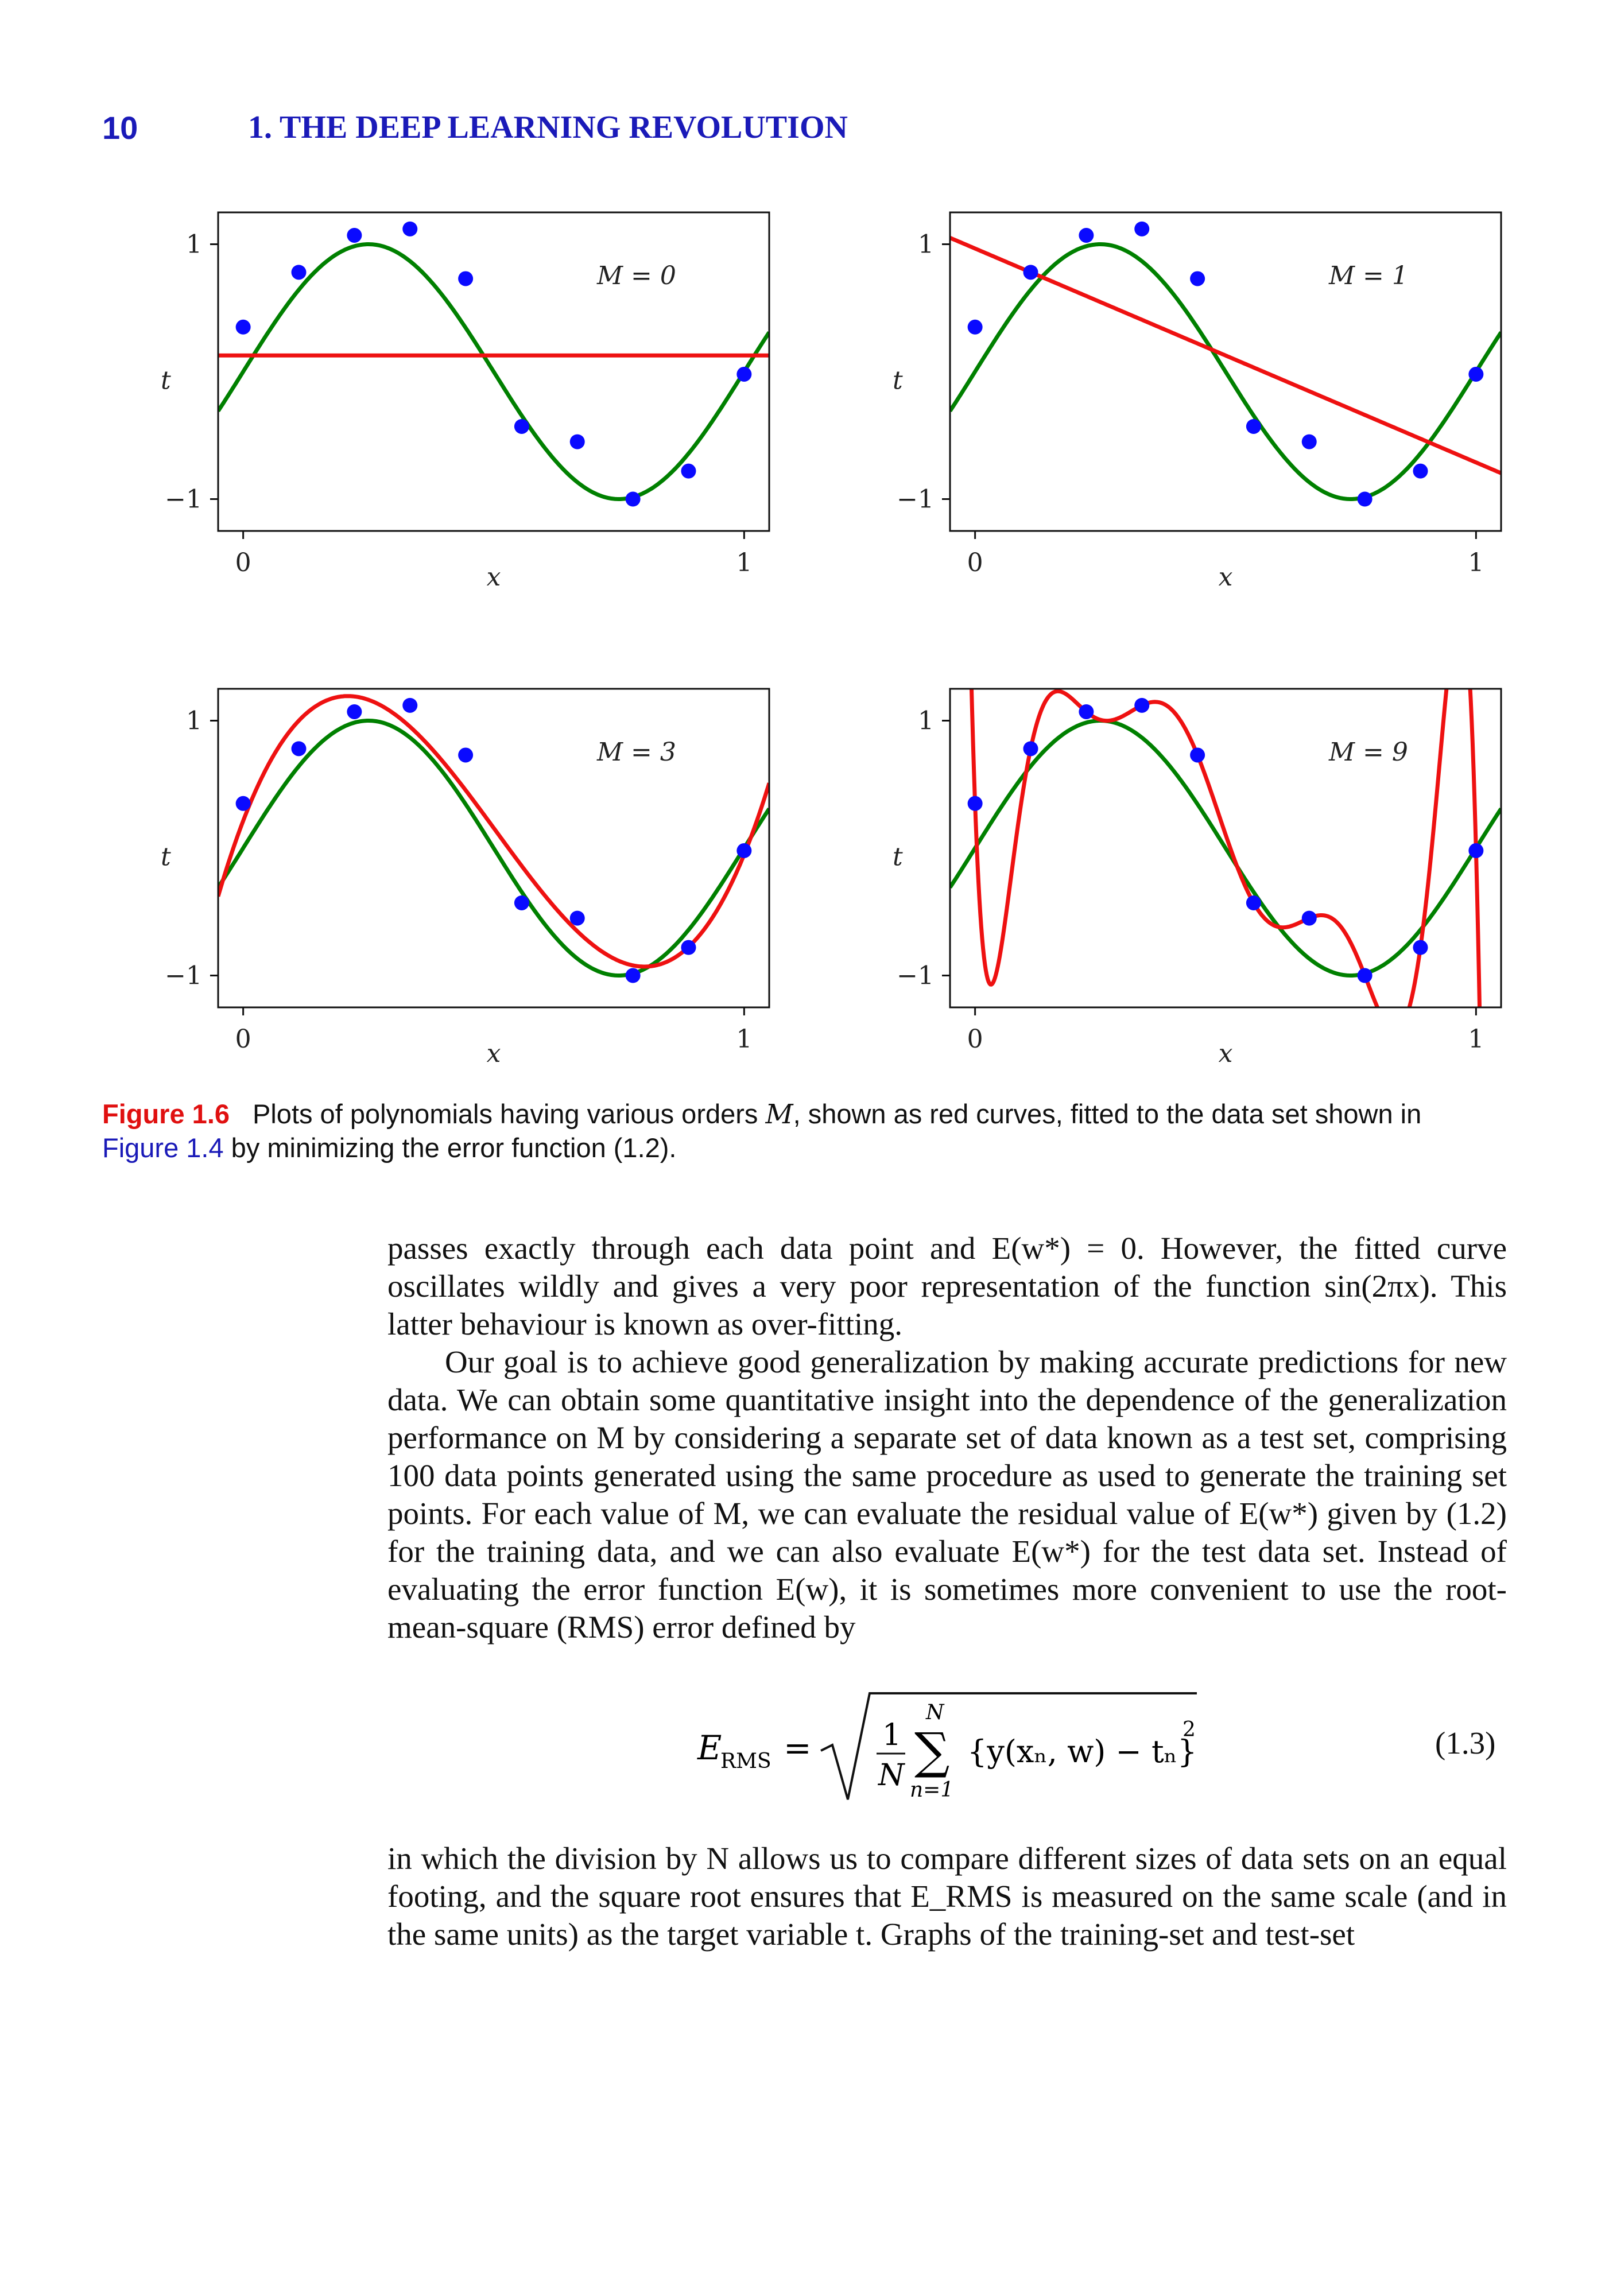  I want to click on eq-power: 2, so click(1189, 1730).